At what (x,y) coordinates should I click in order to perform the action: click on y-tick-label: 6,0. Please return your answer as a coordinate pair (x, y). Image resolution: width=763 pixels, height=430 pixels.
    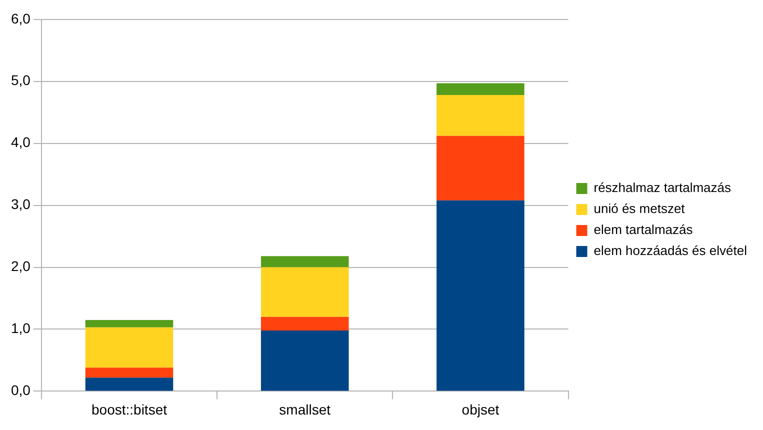
    Looking at the image, I should click on (20, 18).